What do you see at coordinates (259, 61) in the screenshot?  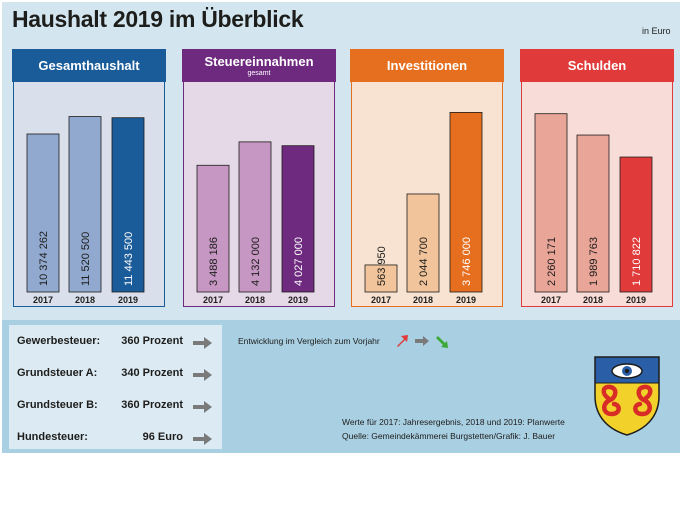 I see `panel-title: Steuereinnahmen` at bounding box center [259, 61].